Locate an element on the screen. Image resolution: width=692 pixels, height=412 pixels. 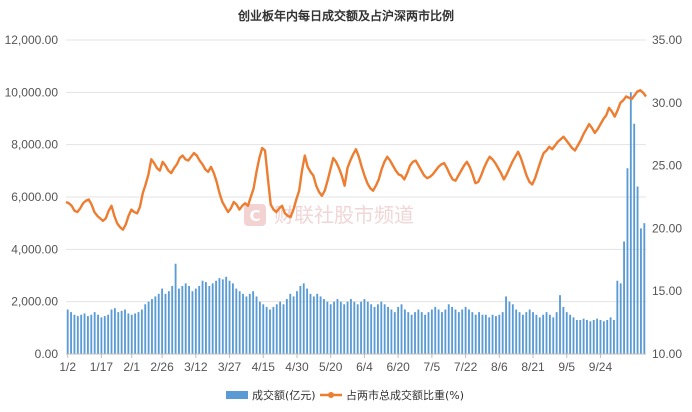
y-right-tick-label: 10.00 is located at coordinates (667, 354).